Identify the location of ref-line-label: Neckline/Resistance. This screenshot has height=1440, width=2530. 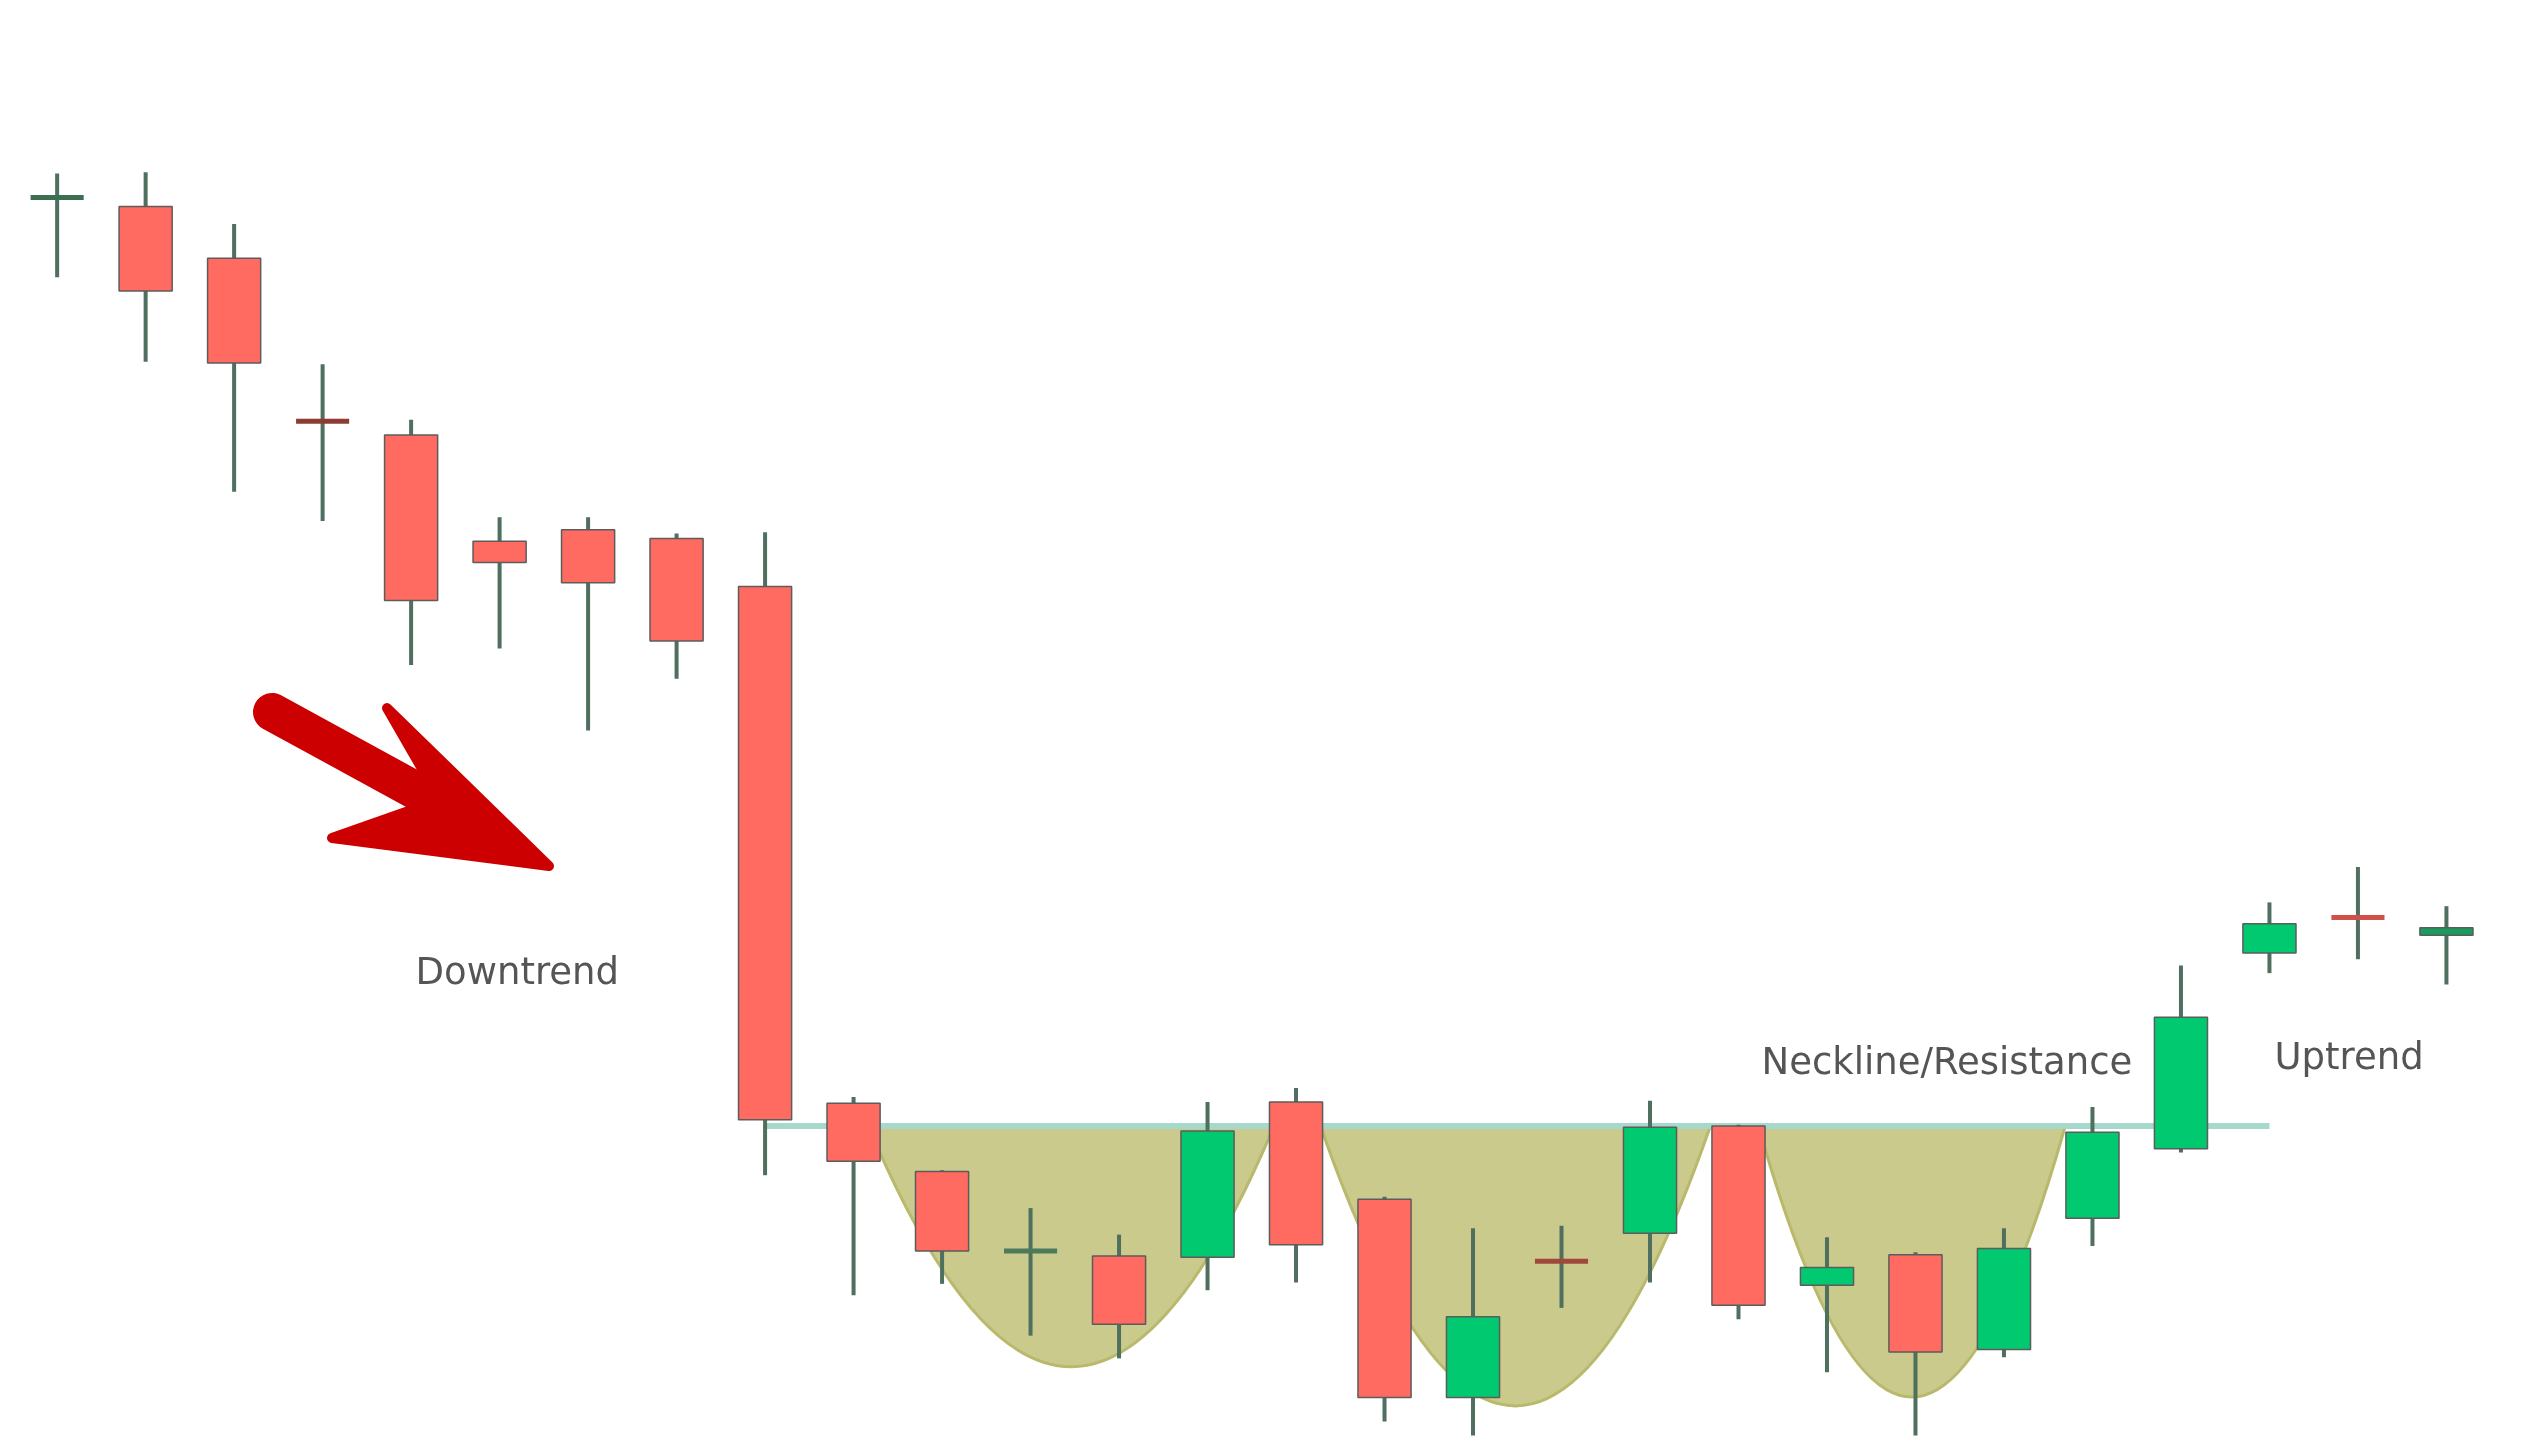
(1947, 1062).